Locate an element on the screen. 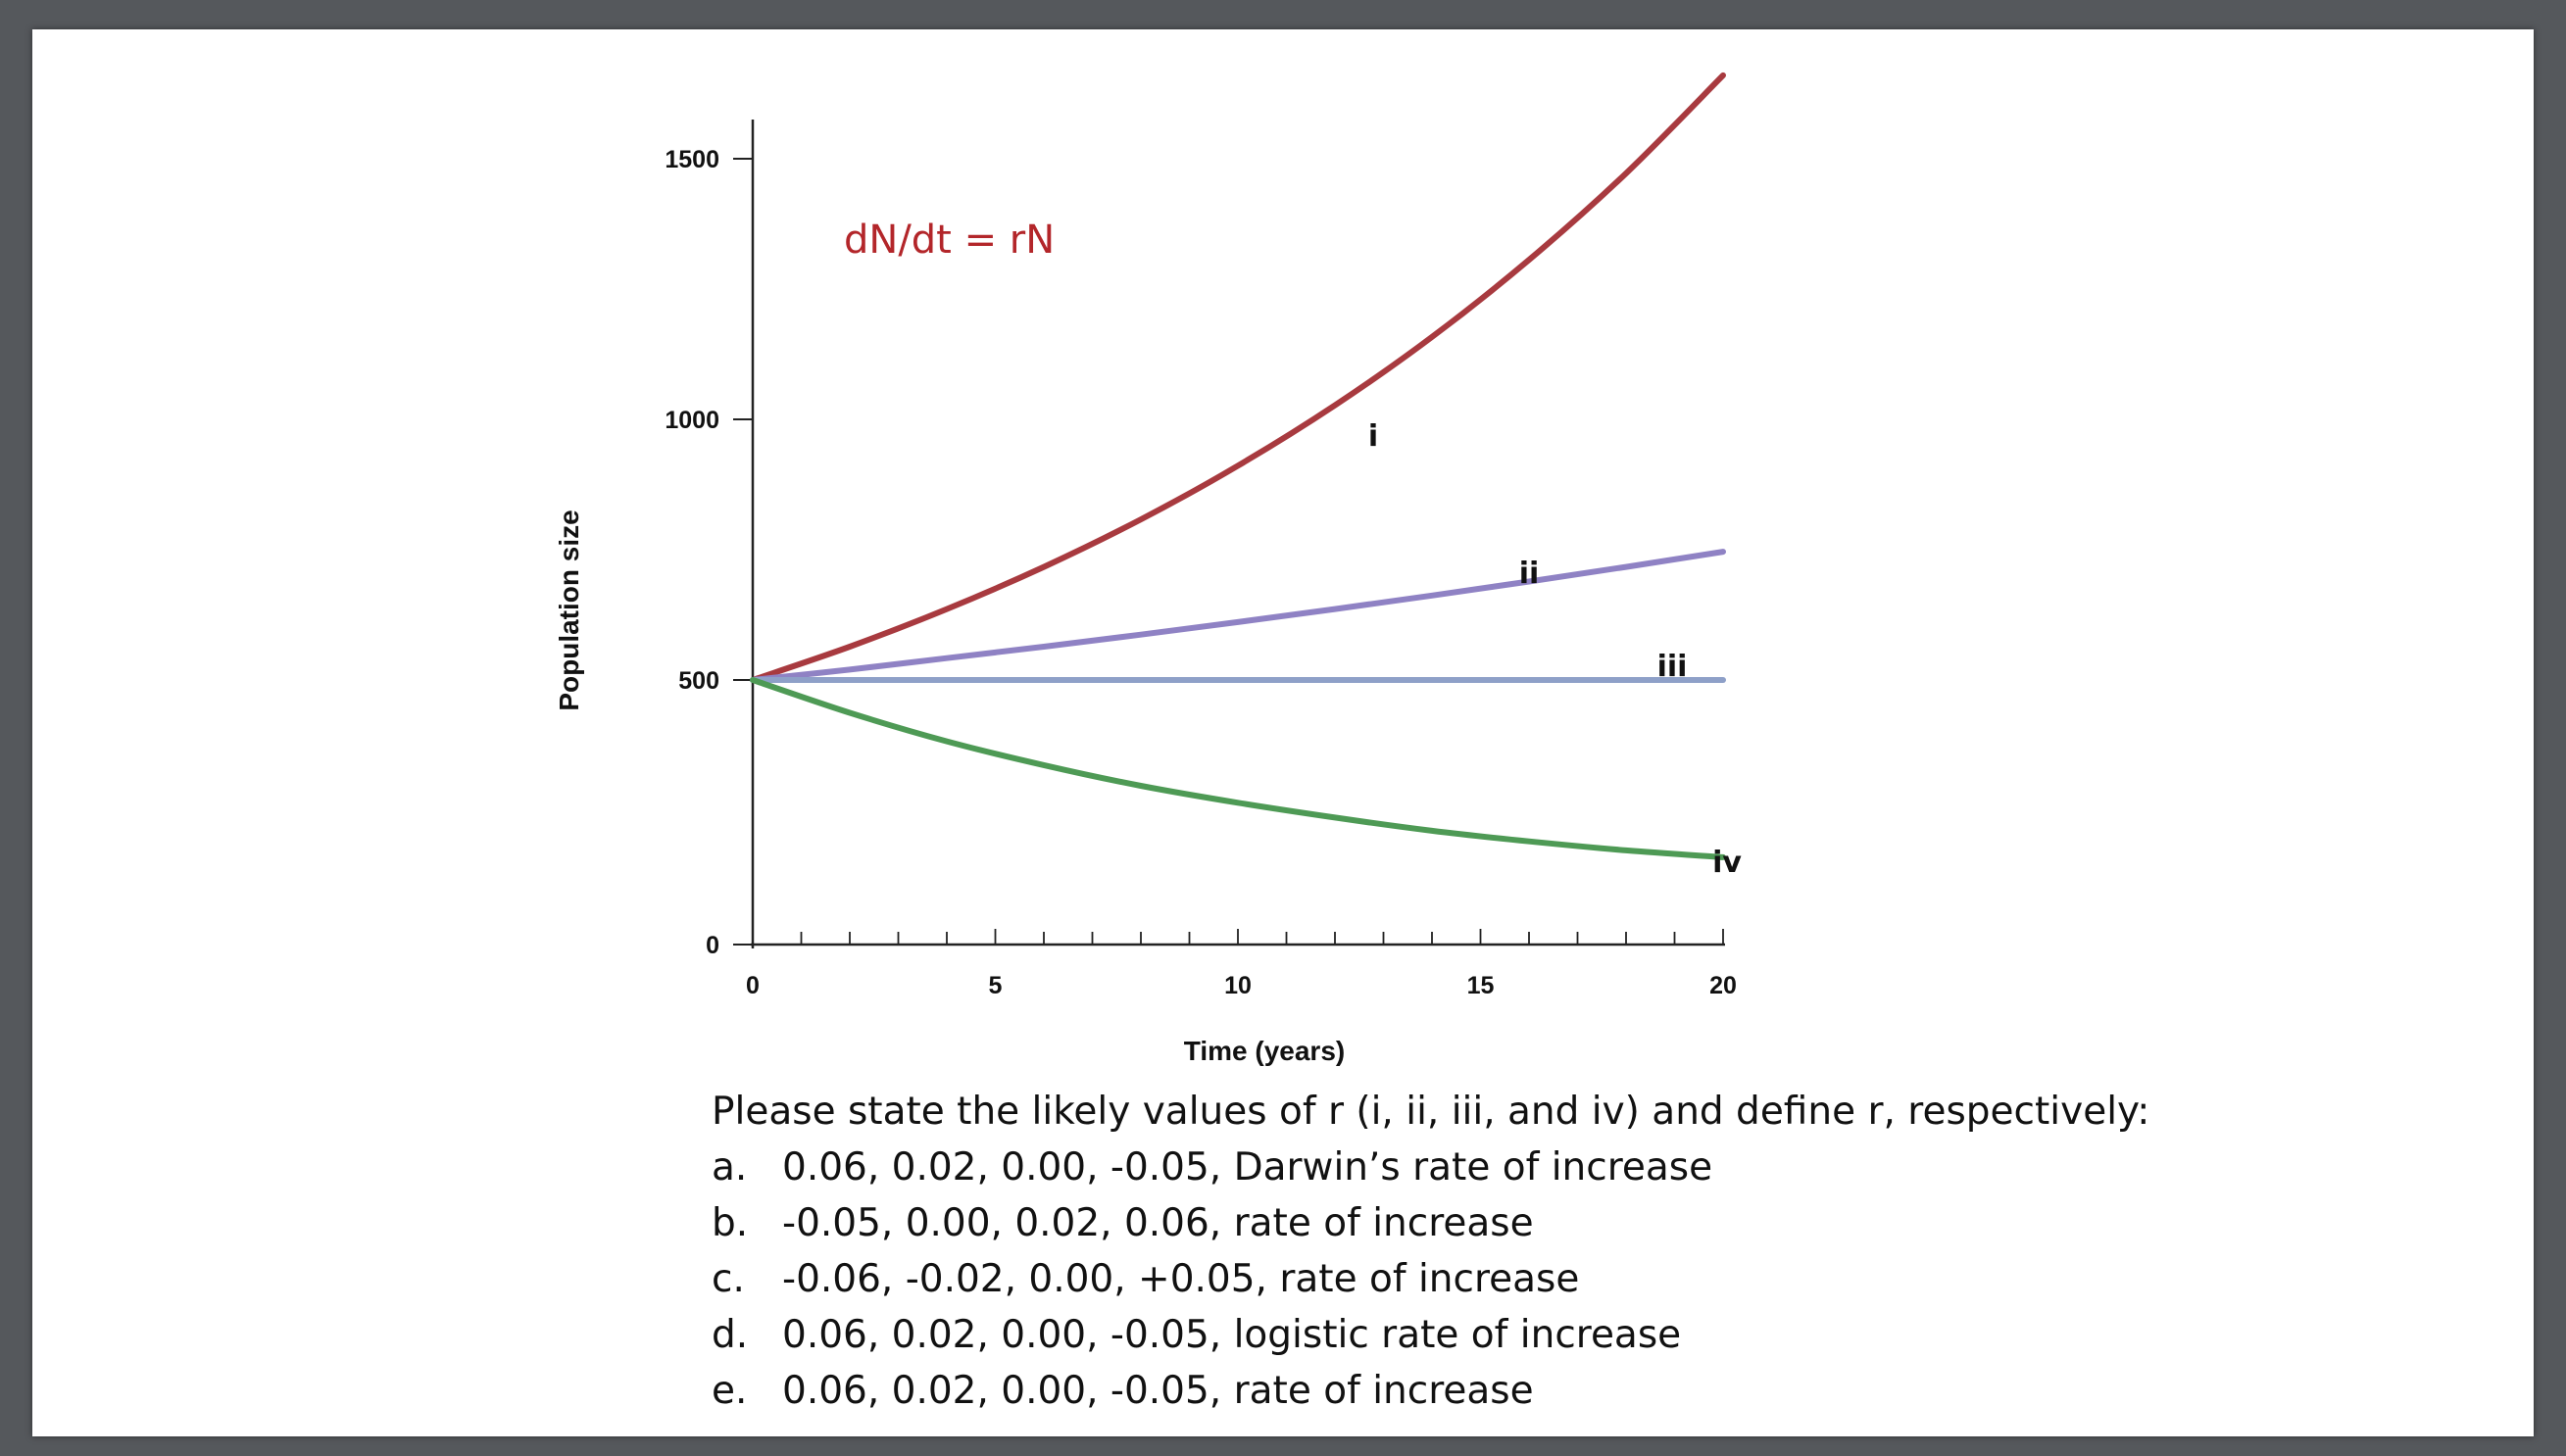 This screenshot has width=2566, height=1456. series-line-ii is located at coordinates (1238, 616).